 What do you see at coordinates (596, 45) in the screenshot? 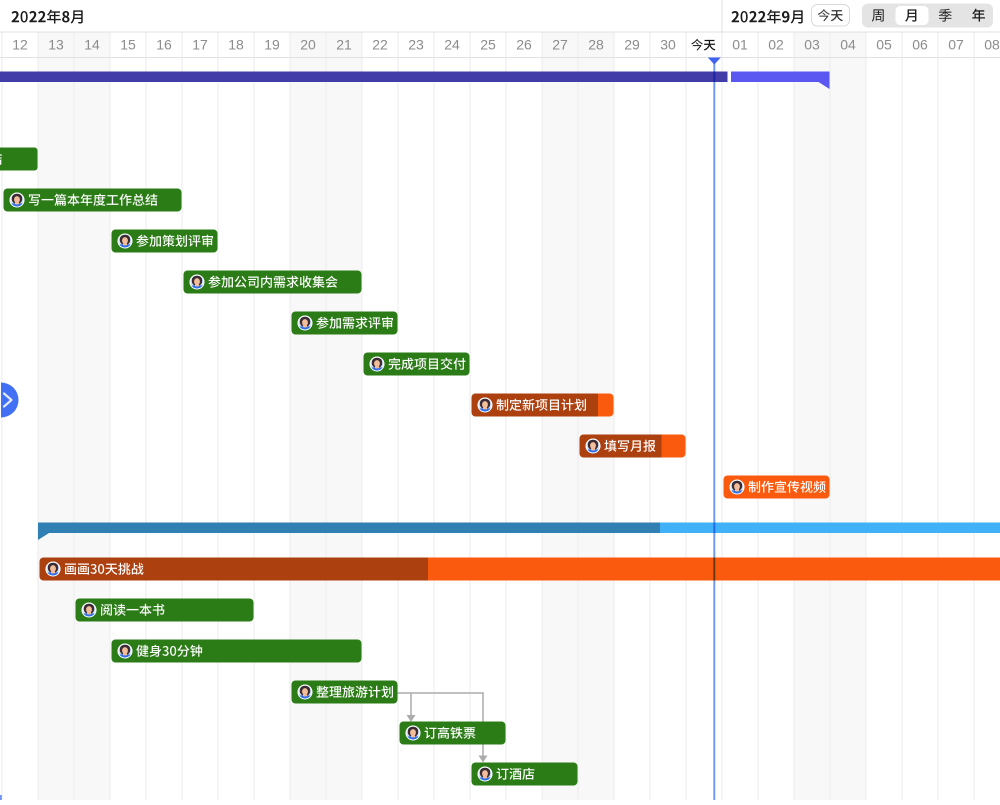
I see `svg-text: 28` at bounding box center [596, 45].